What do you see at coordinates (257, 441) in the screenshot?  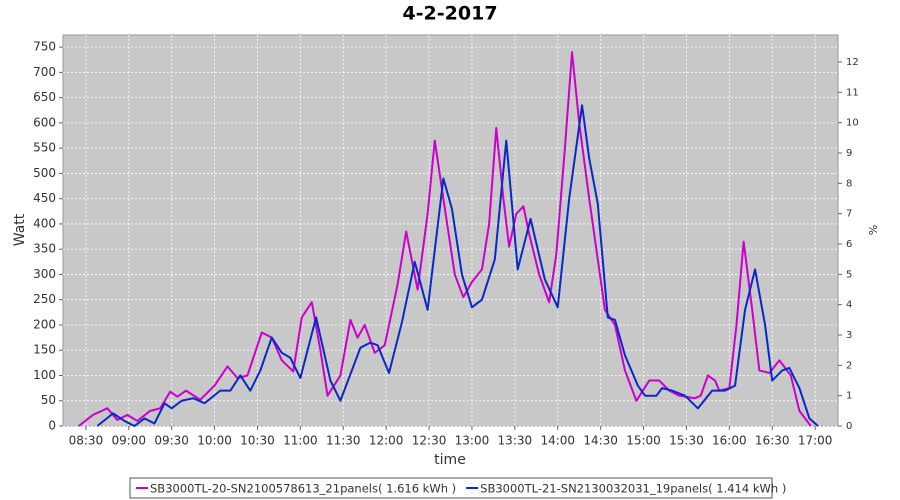 I see `x-tick-label: 10:30` at bounding box center [257, 441].